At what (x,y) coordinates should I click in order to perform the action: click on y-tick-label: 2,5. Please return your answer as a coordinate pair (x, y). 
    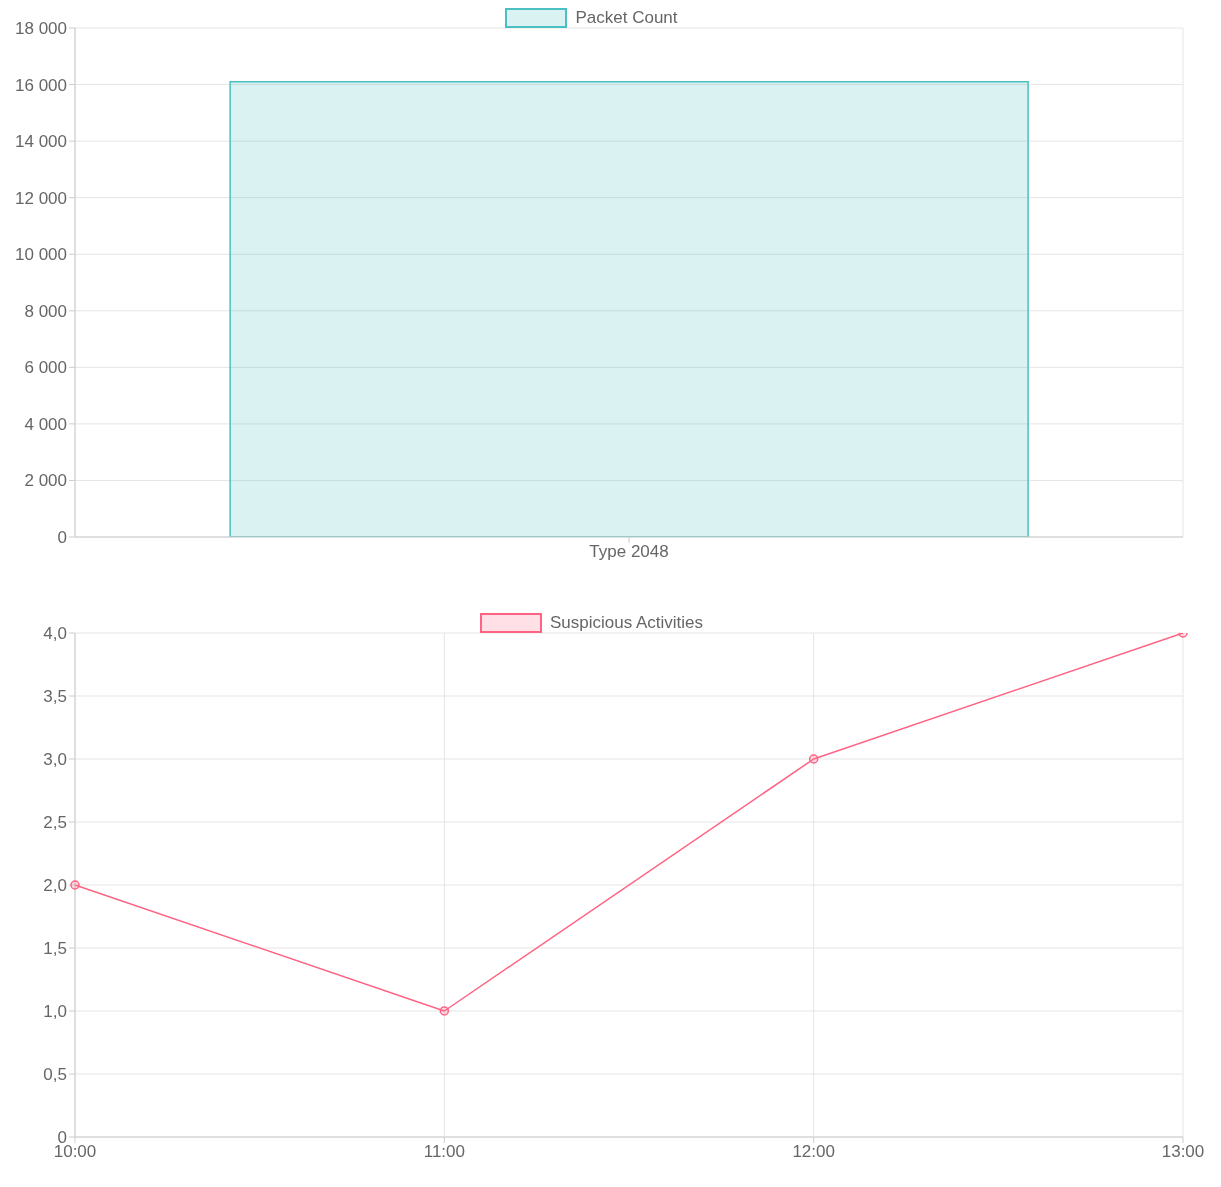
    Looking at the image, I should click on (55, 823).